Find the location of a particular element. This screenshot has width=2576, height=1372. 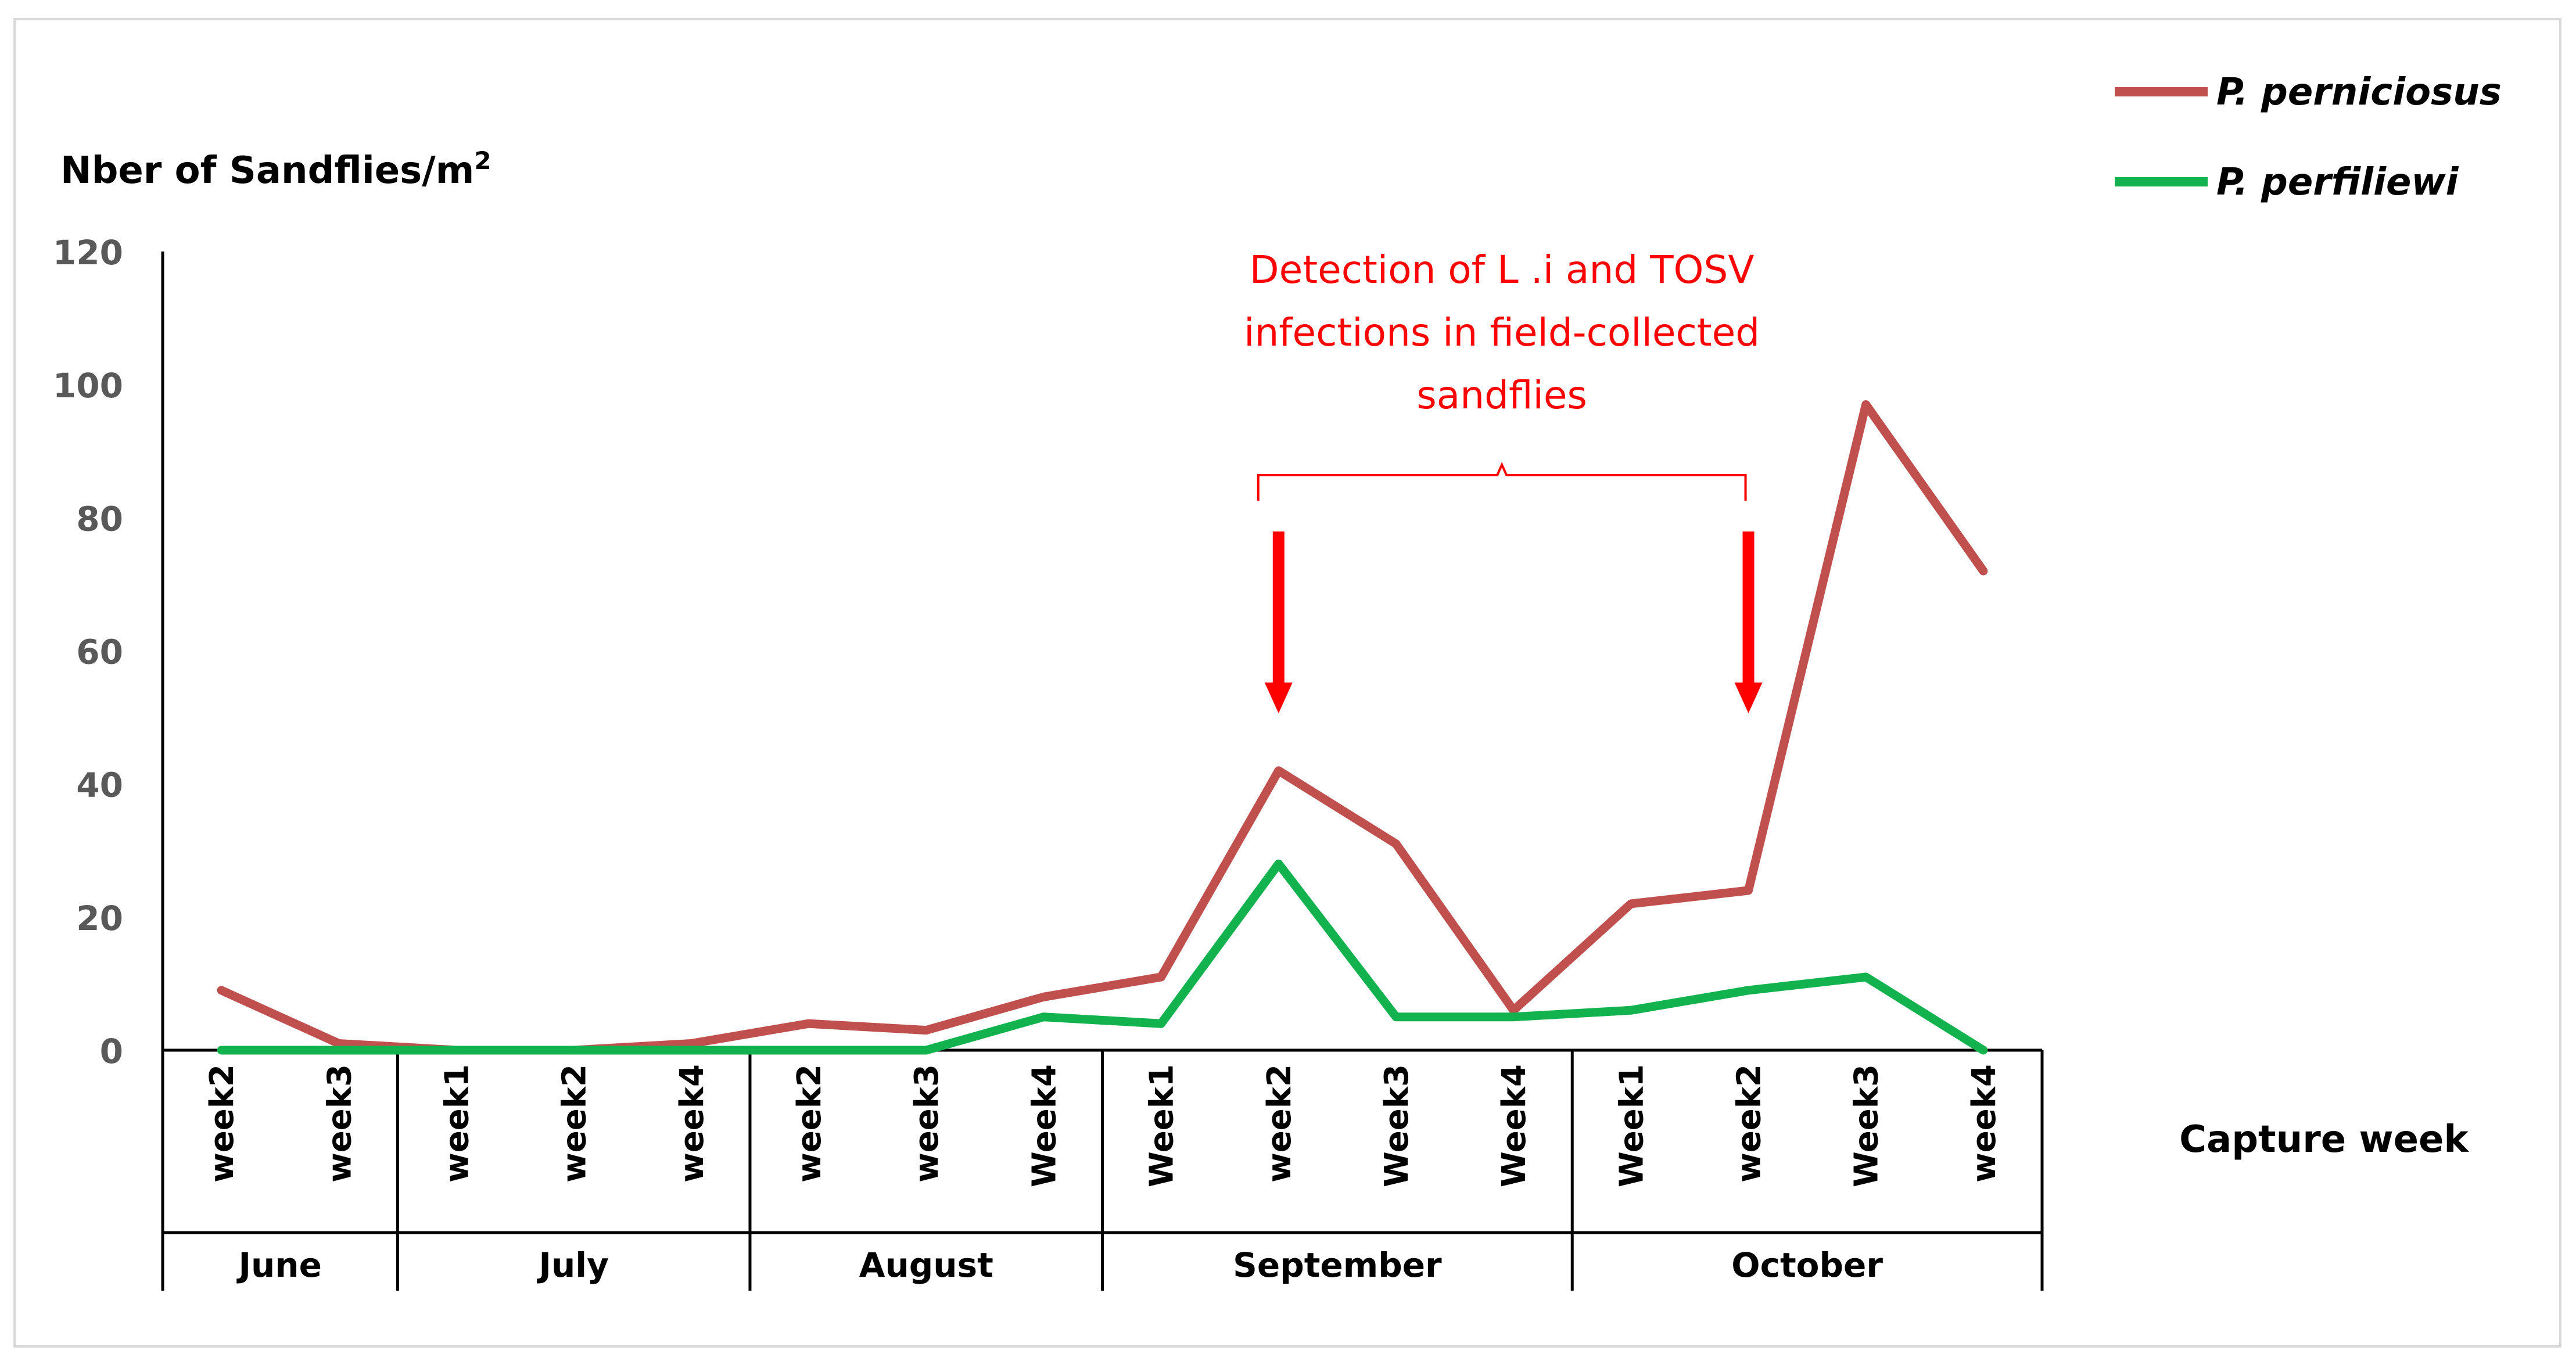

legend-label-p-perfiliewi: P. perfiliewi is located at coordinates (2337, 182).